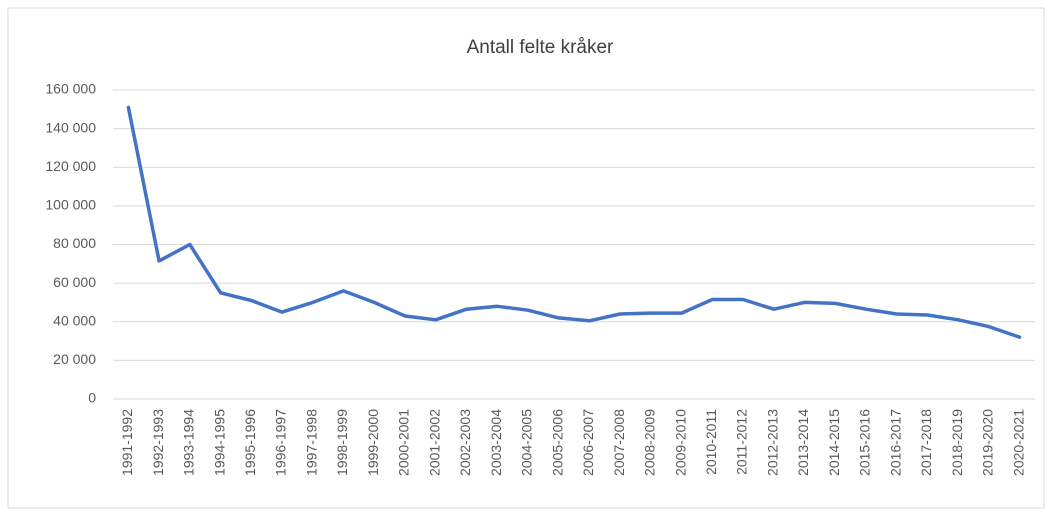  Describe the element at coordinates (74, 282) in the screenshot. I see `y-tick-label: 60 000` at that location.